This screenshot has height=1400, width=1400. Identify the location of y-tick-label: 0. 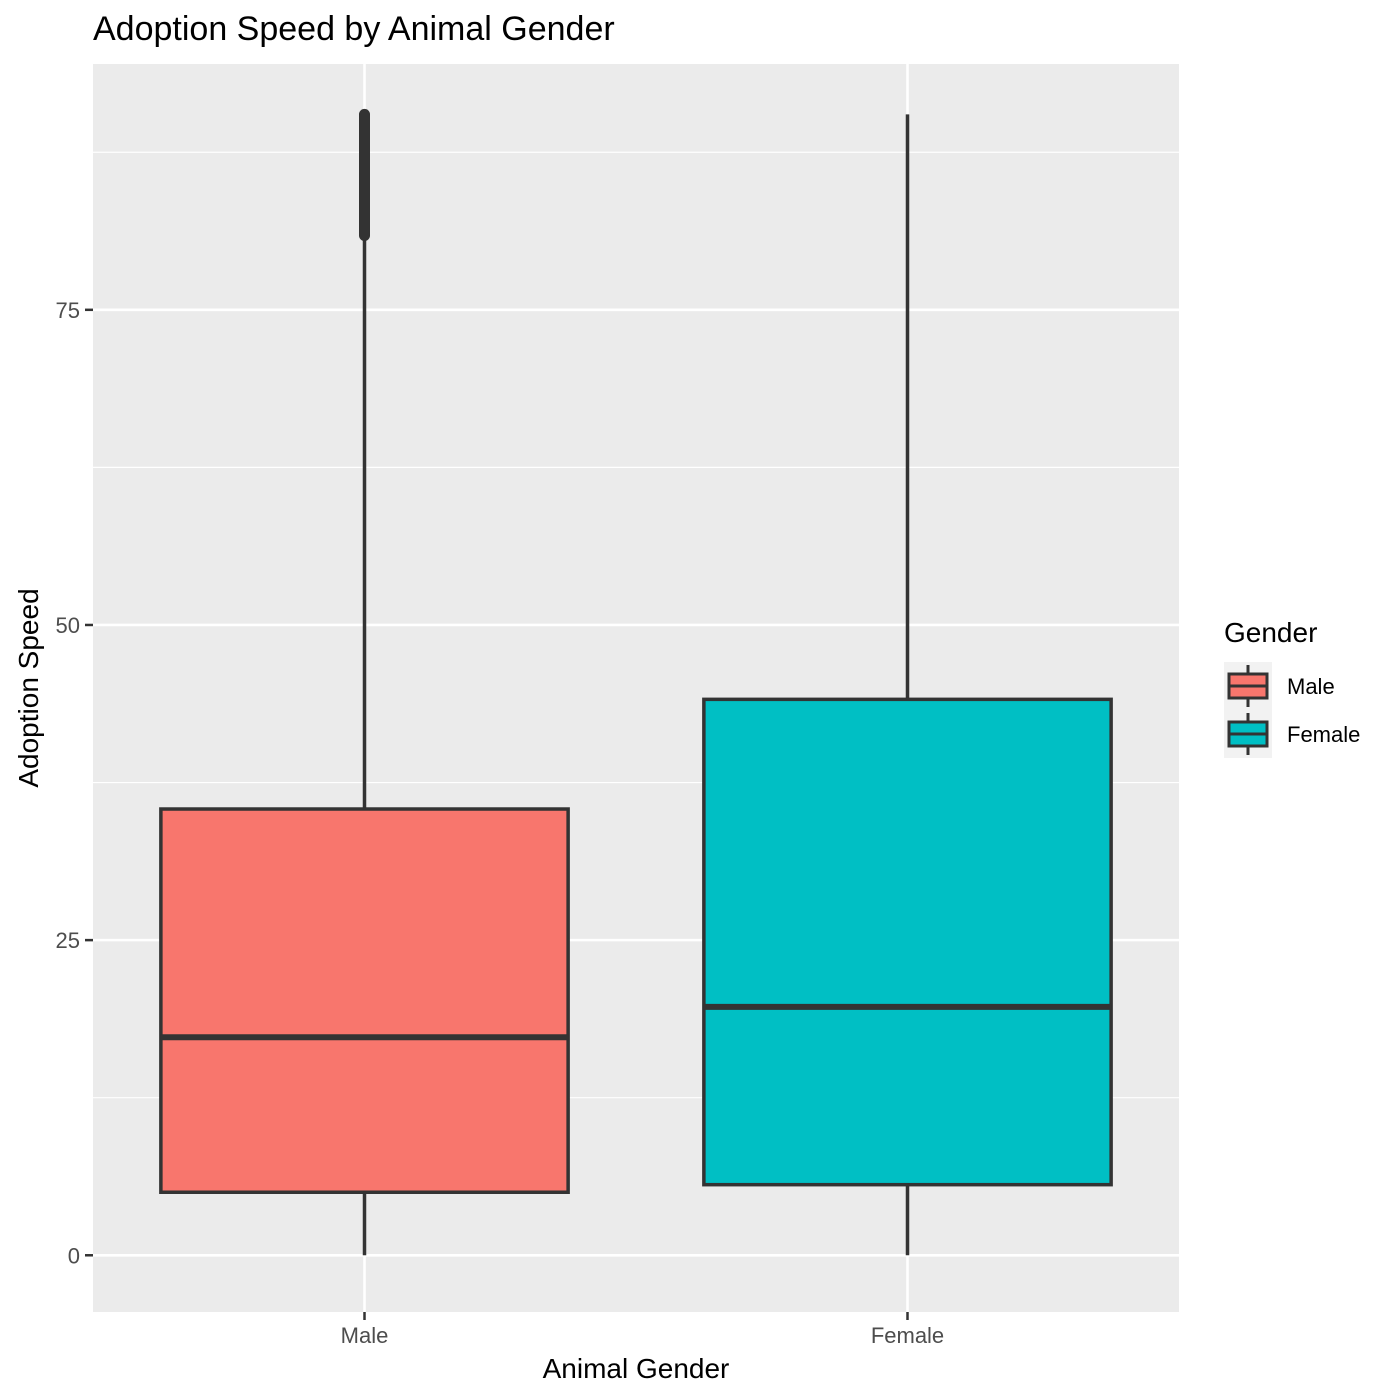
(74, 1255).